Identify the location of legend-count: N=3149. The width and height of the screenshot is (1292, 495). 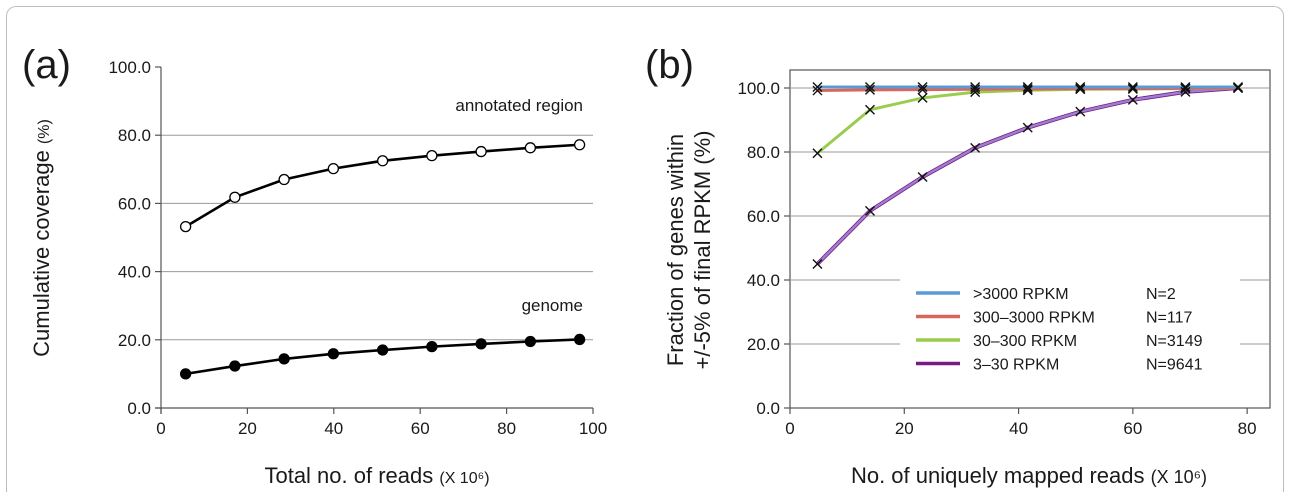
(1174, 341).